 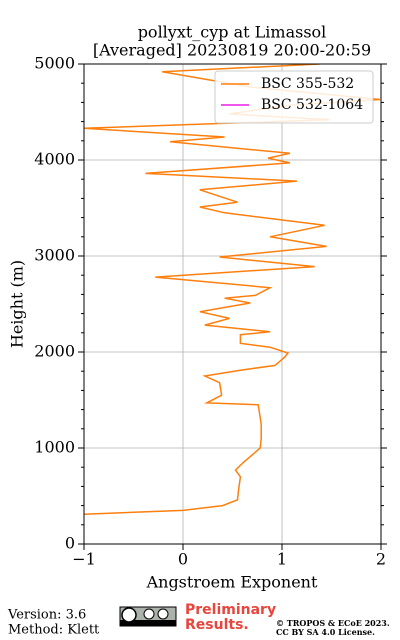 What do you see at coordinates (84, 559) in the screenshot?
I see `x-tick-label: −1` at bounding box center [84, 559].